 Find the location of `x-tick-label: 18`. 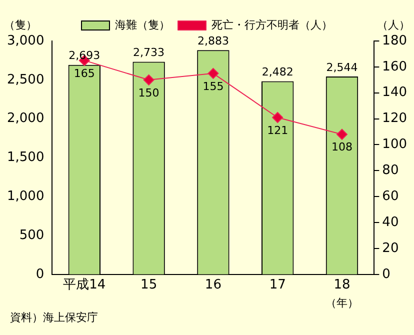

x-tick-label: 18 is located at coordinates (342, 285).